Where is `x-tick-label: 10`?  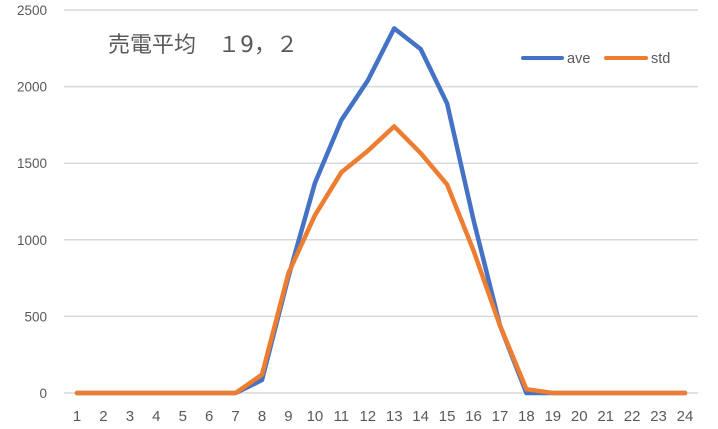
x-tick-label: 10 is located at coordinates (315, 416).